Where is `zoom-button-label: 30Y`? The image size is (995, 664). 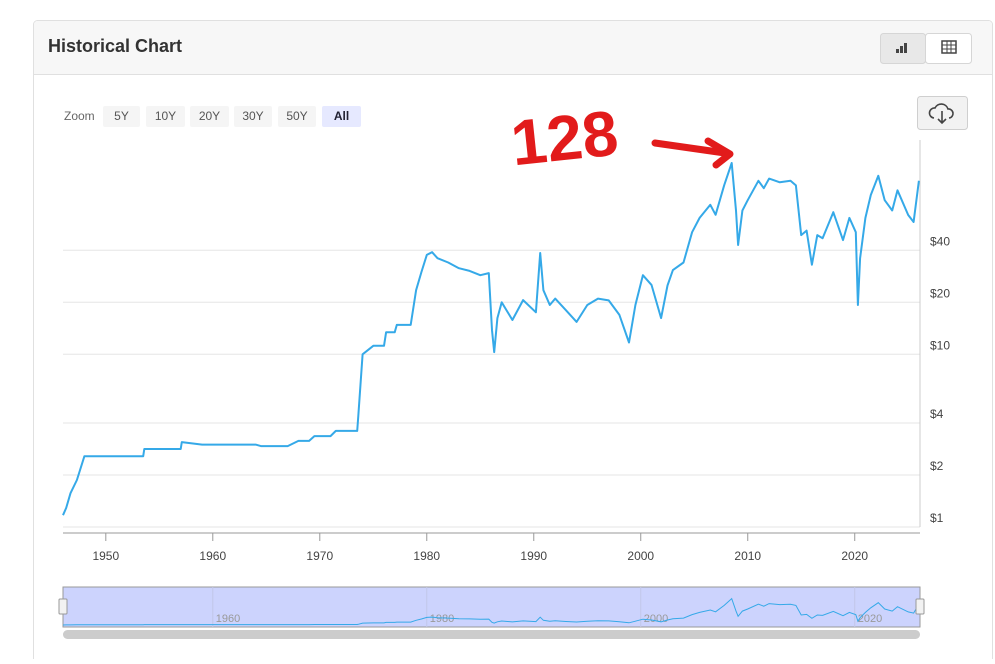 zoom-button-label: 30Y is located at coordinates (252, 116).